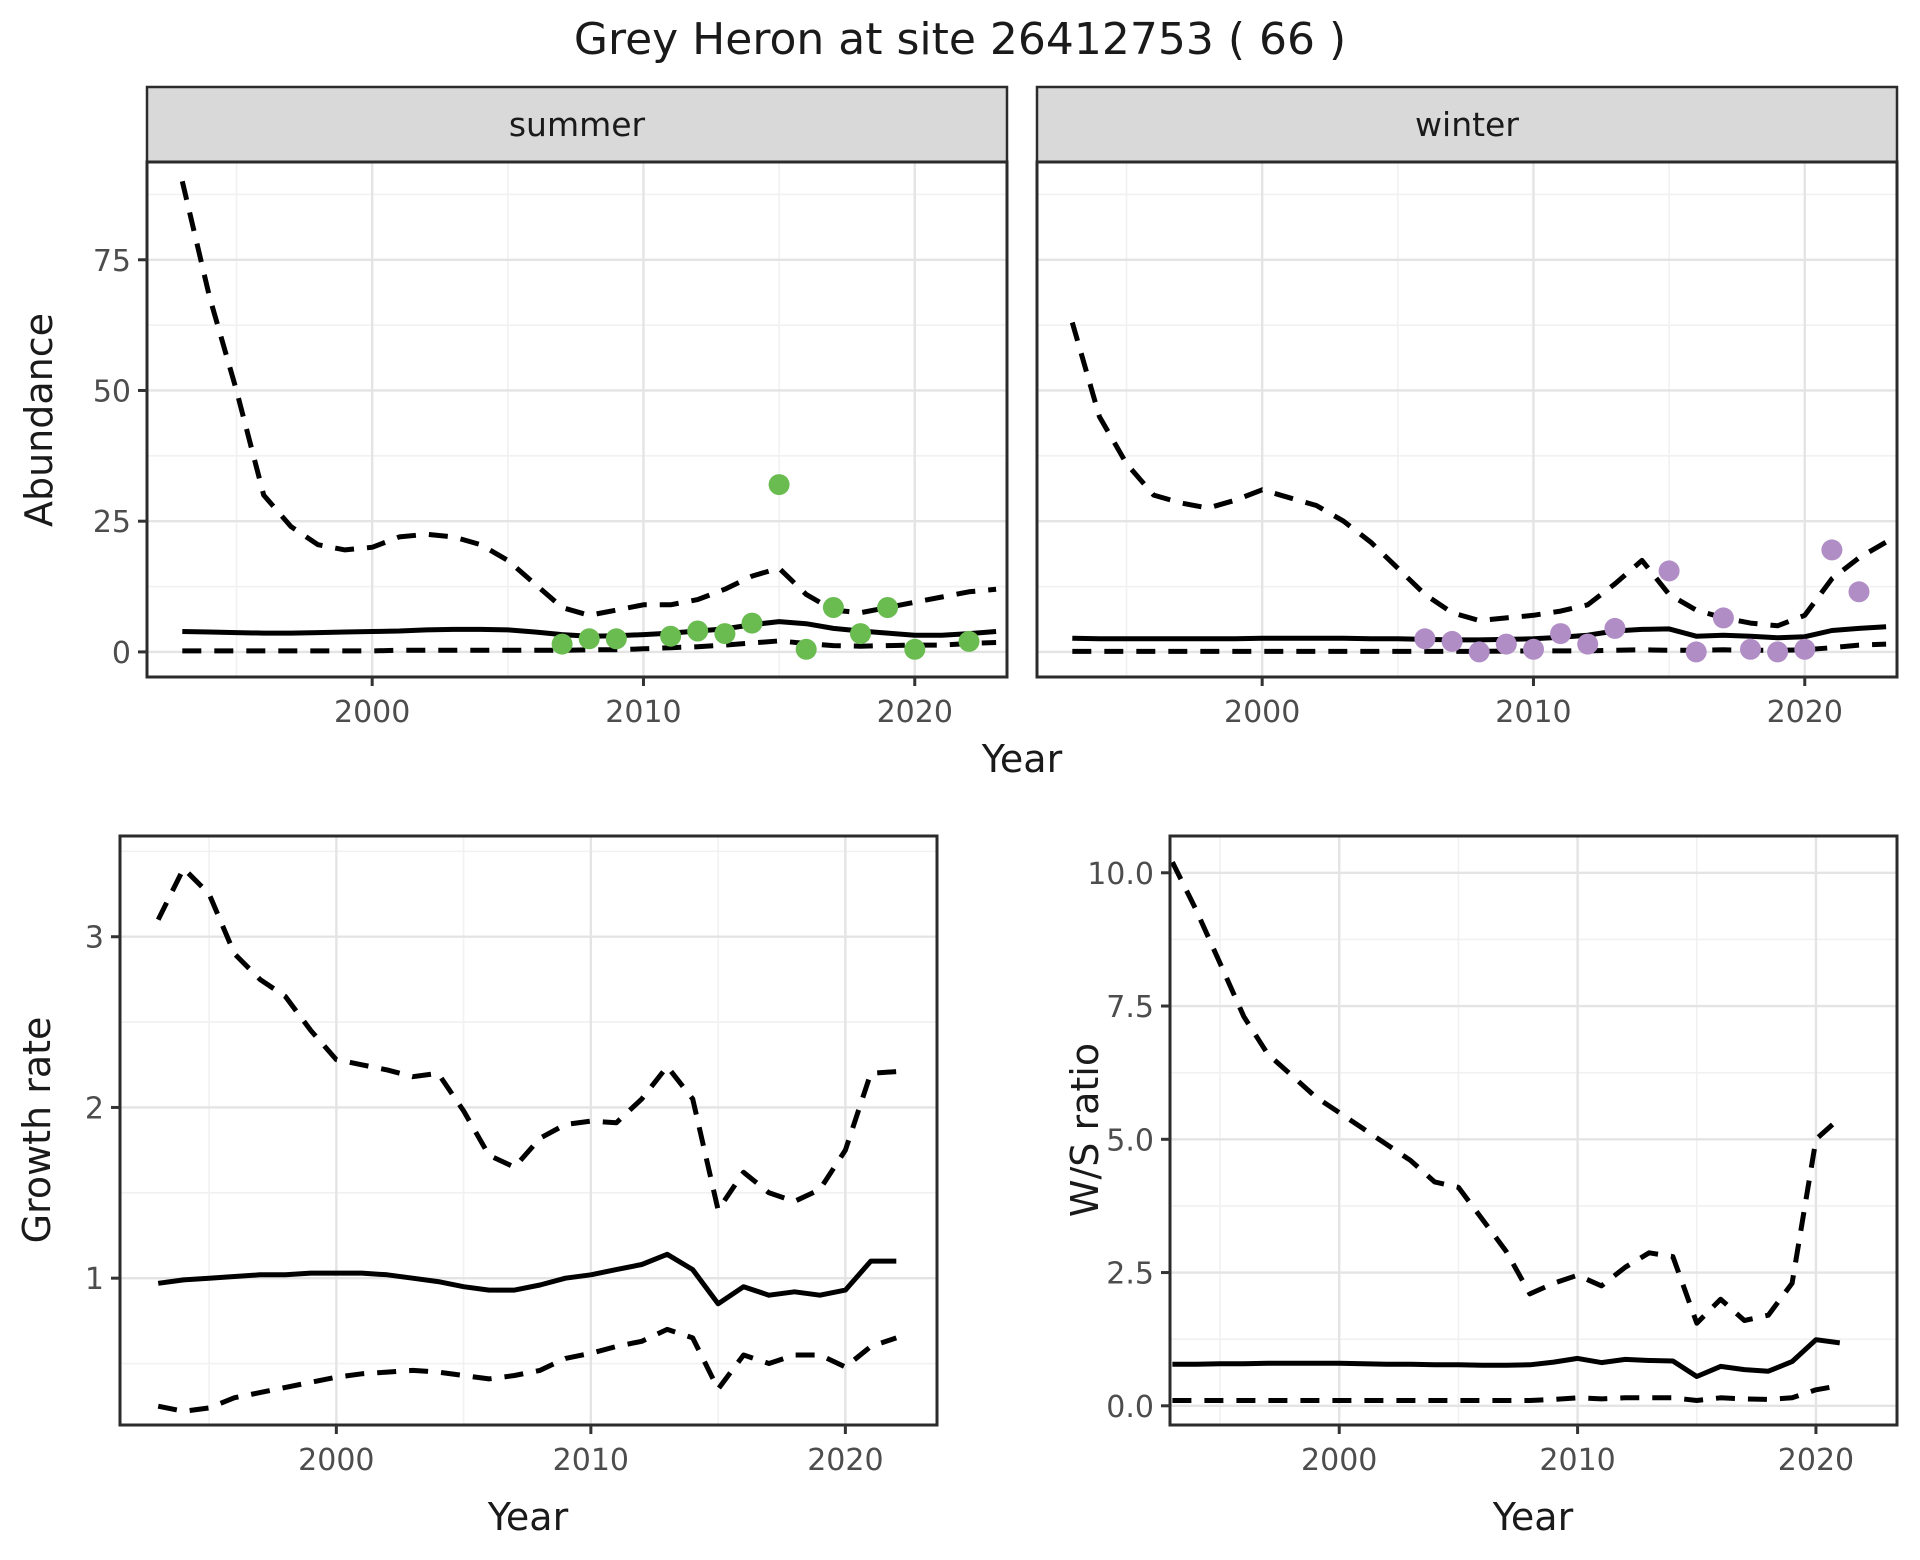 This screenshot has height=1560, width=1920. What do you see at coordinates (121, 653) in the screenshot?
I see `y-tick-label: 0` at bounding box center [121, 653].